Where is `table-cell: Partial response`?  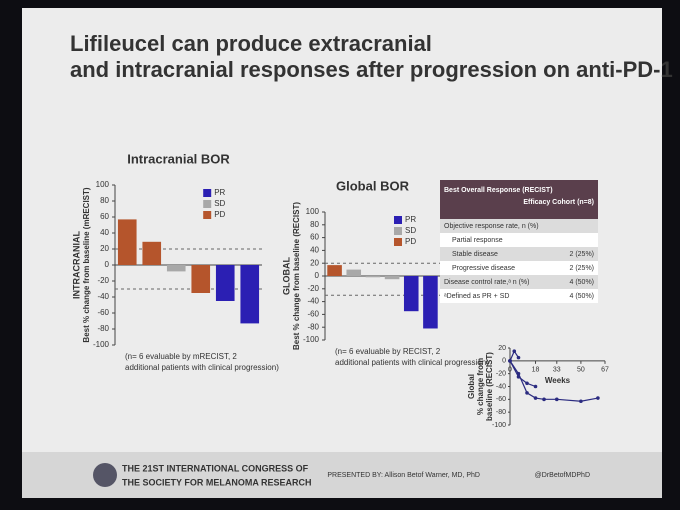
table-cell: Partial response is located at coordinates (477, 240).